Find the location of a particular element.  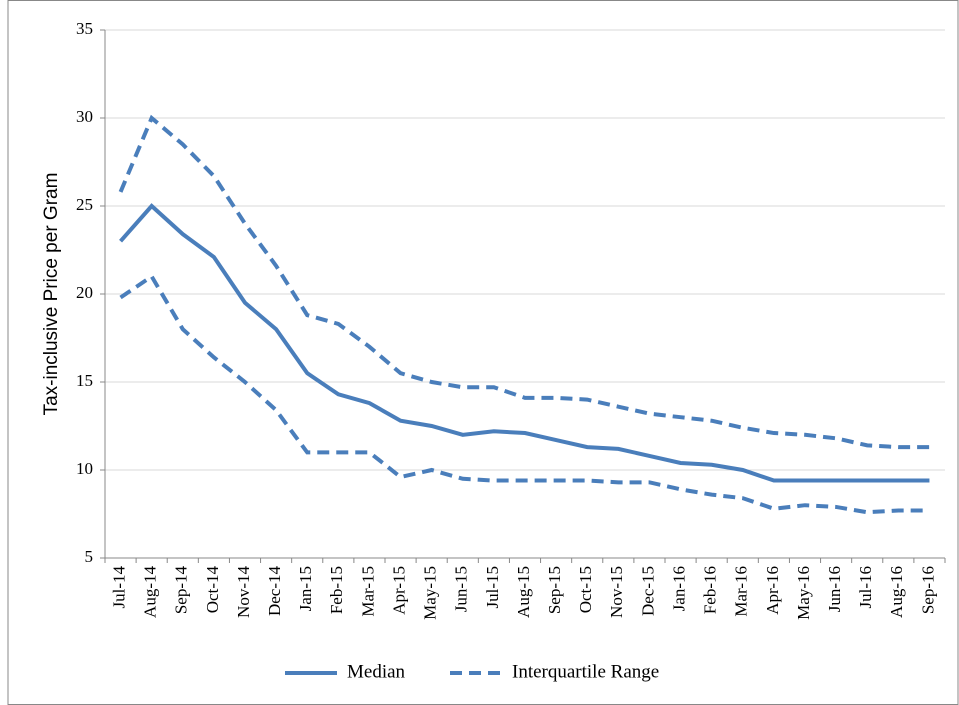

y-tick-label: 5 is located at coordinates (89, 556).